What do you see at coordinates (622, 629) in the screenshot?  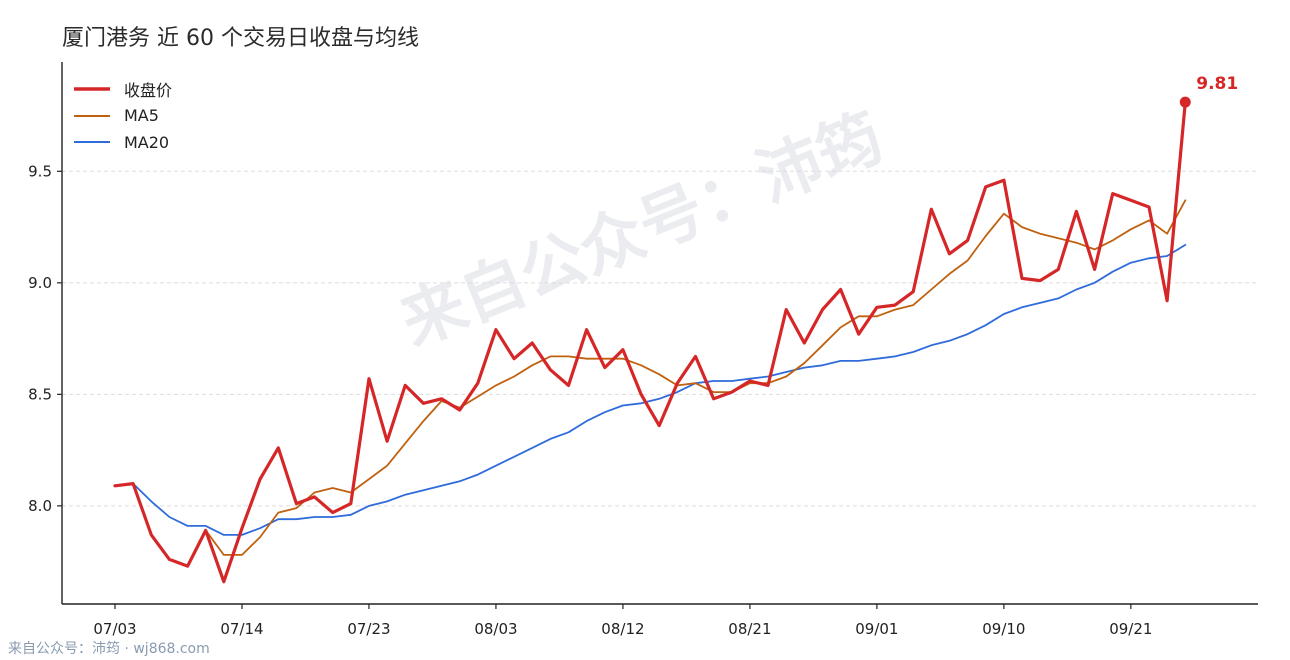 I see `x-tick-label: 08/12` at bounding box center [622, 629].